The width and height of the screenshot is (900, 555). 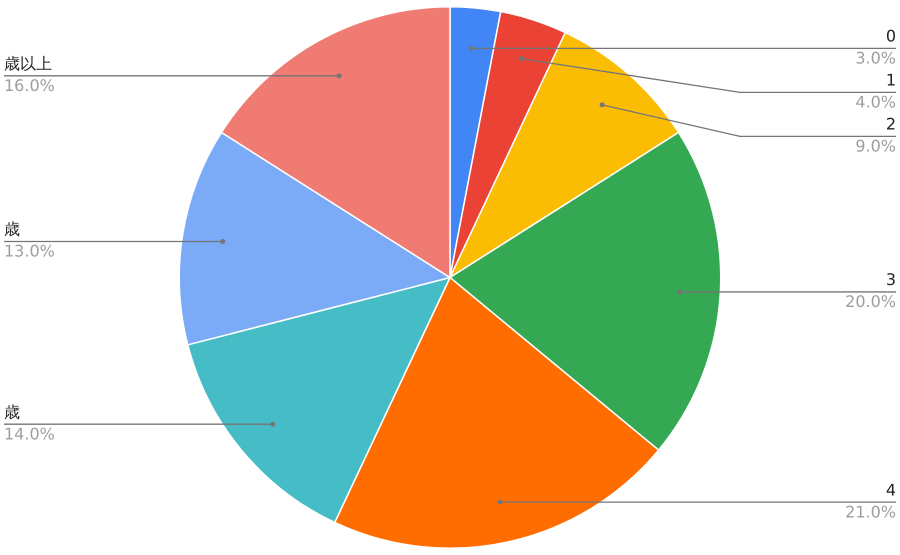 What do you see at coordinates (875, 102) in the screenshot?
I see `data-label: 4.0%` at bounding box center [875, 102].